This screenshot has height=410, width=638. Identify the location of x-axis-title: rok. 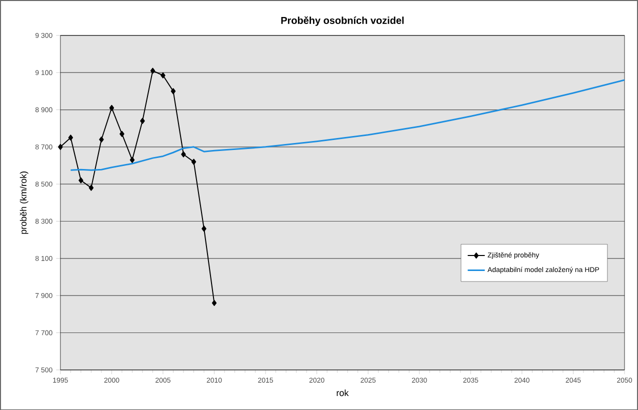
(342, 392).